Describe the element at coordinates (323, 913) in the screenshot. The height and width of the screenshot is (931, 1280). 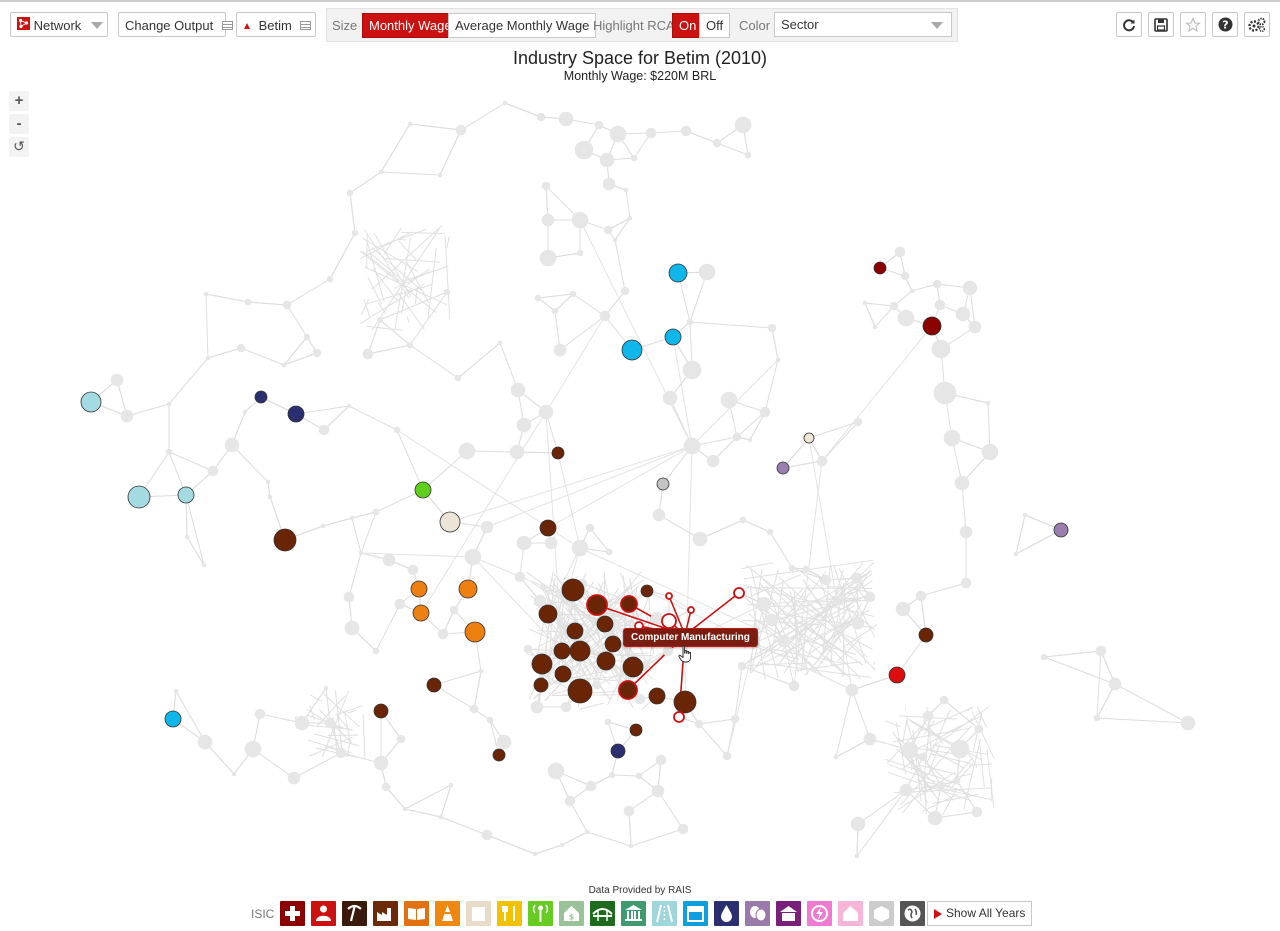
I see `sector-button-person` at that location.